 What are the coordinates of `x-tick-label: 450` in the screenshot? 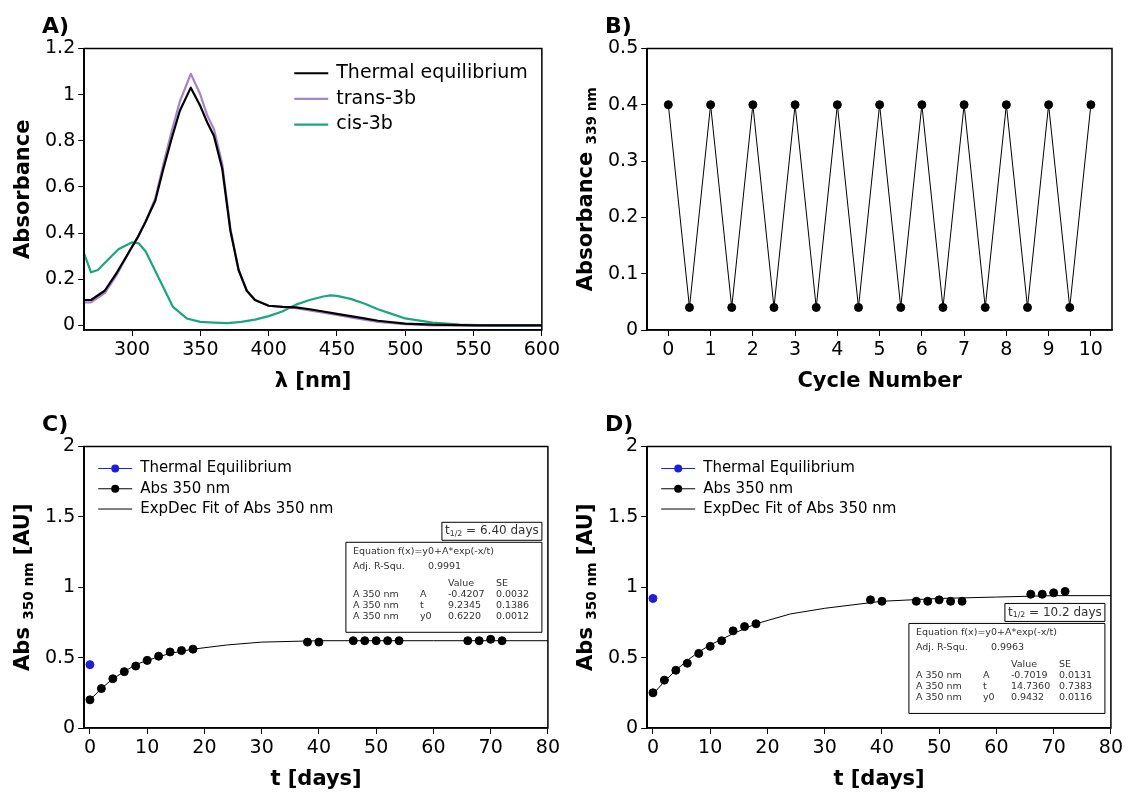 It's located at (337, 348).